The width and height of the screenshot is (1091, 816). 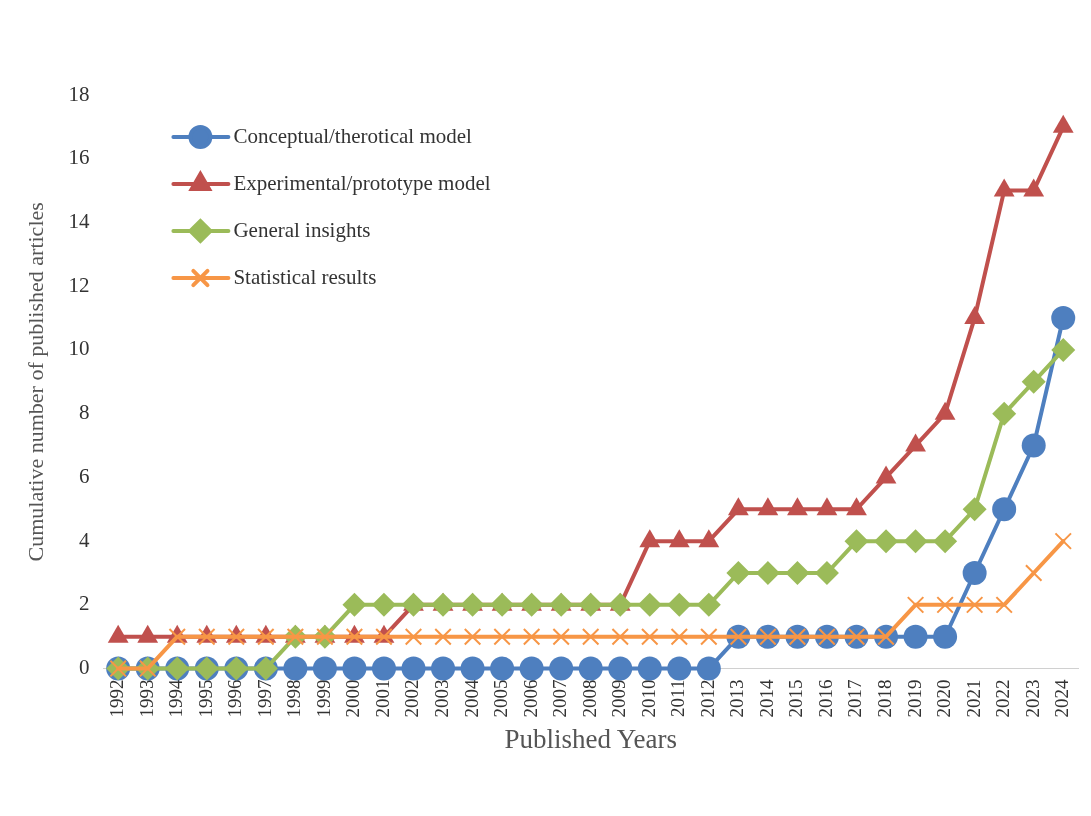 I want to click on y-tick-label: 10, so click(x=79, y=348).